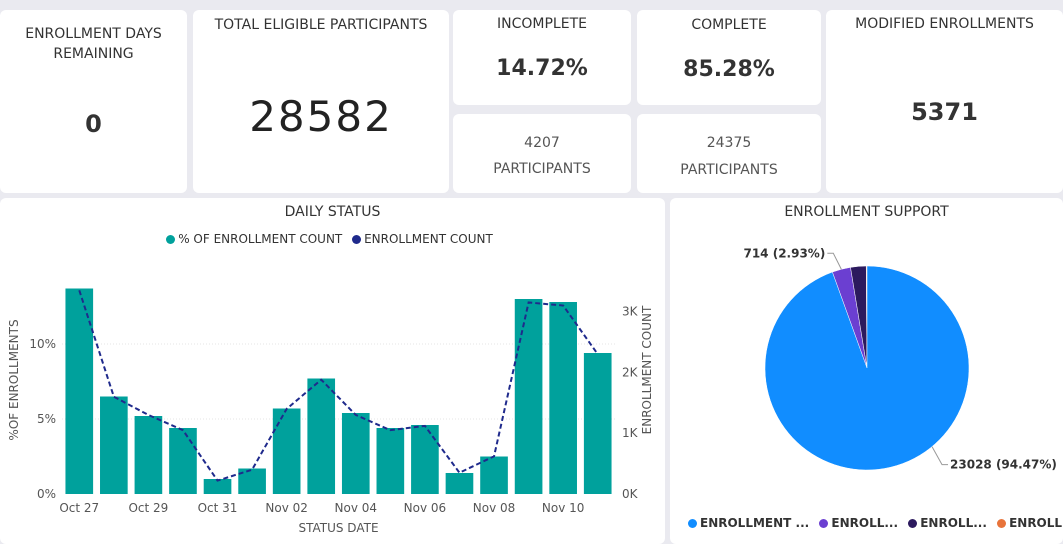 The width and height of the screenshot is (1063, 544). What do you see at coordinates (542, 143) in the screenshot?
I see `kpi-incomplete-count: 4207` at bounding box center [542, 143].